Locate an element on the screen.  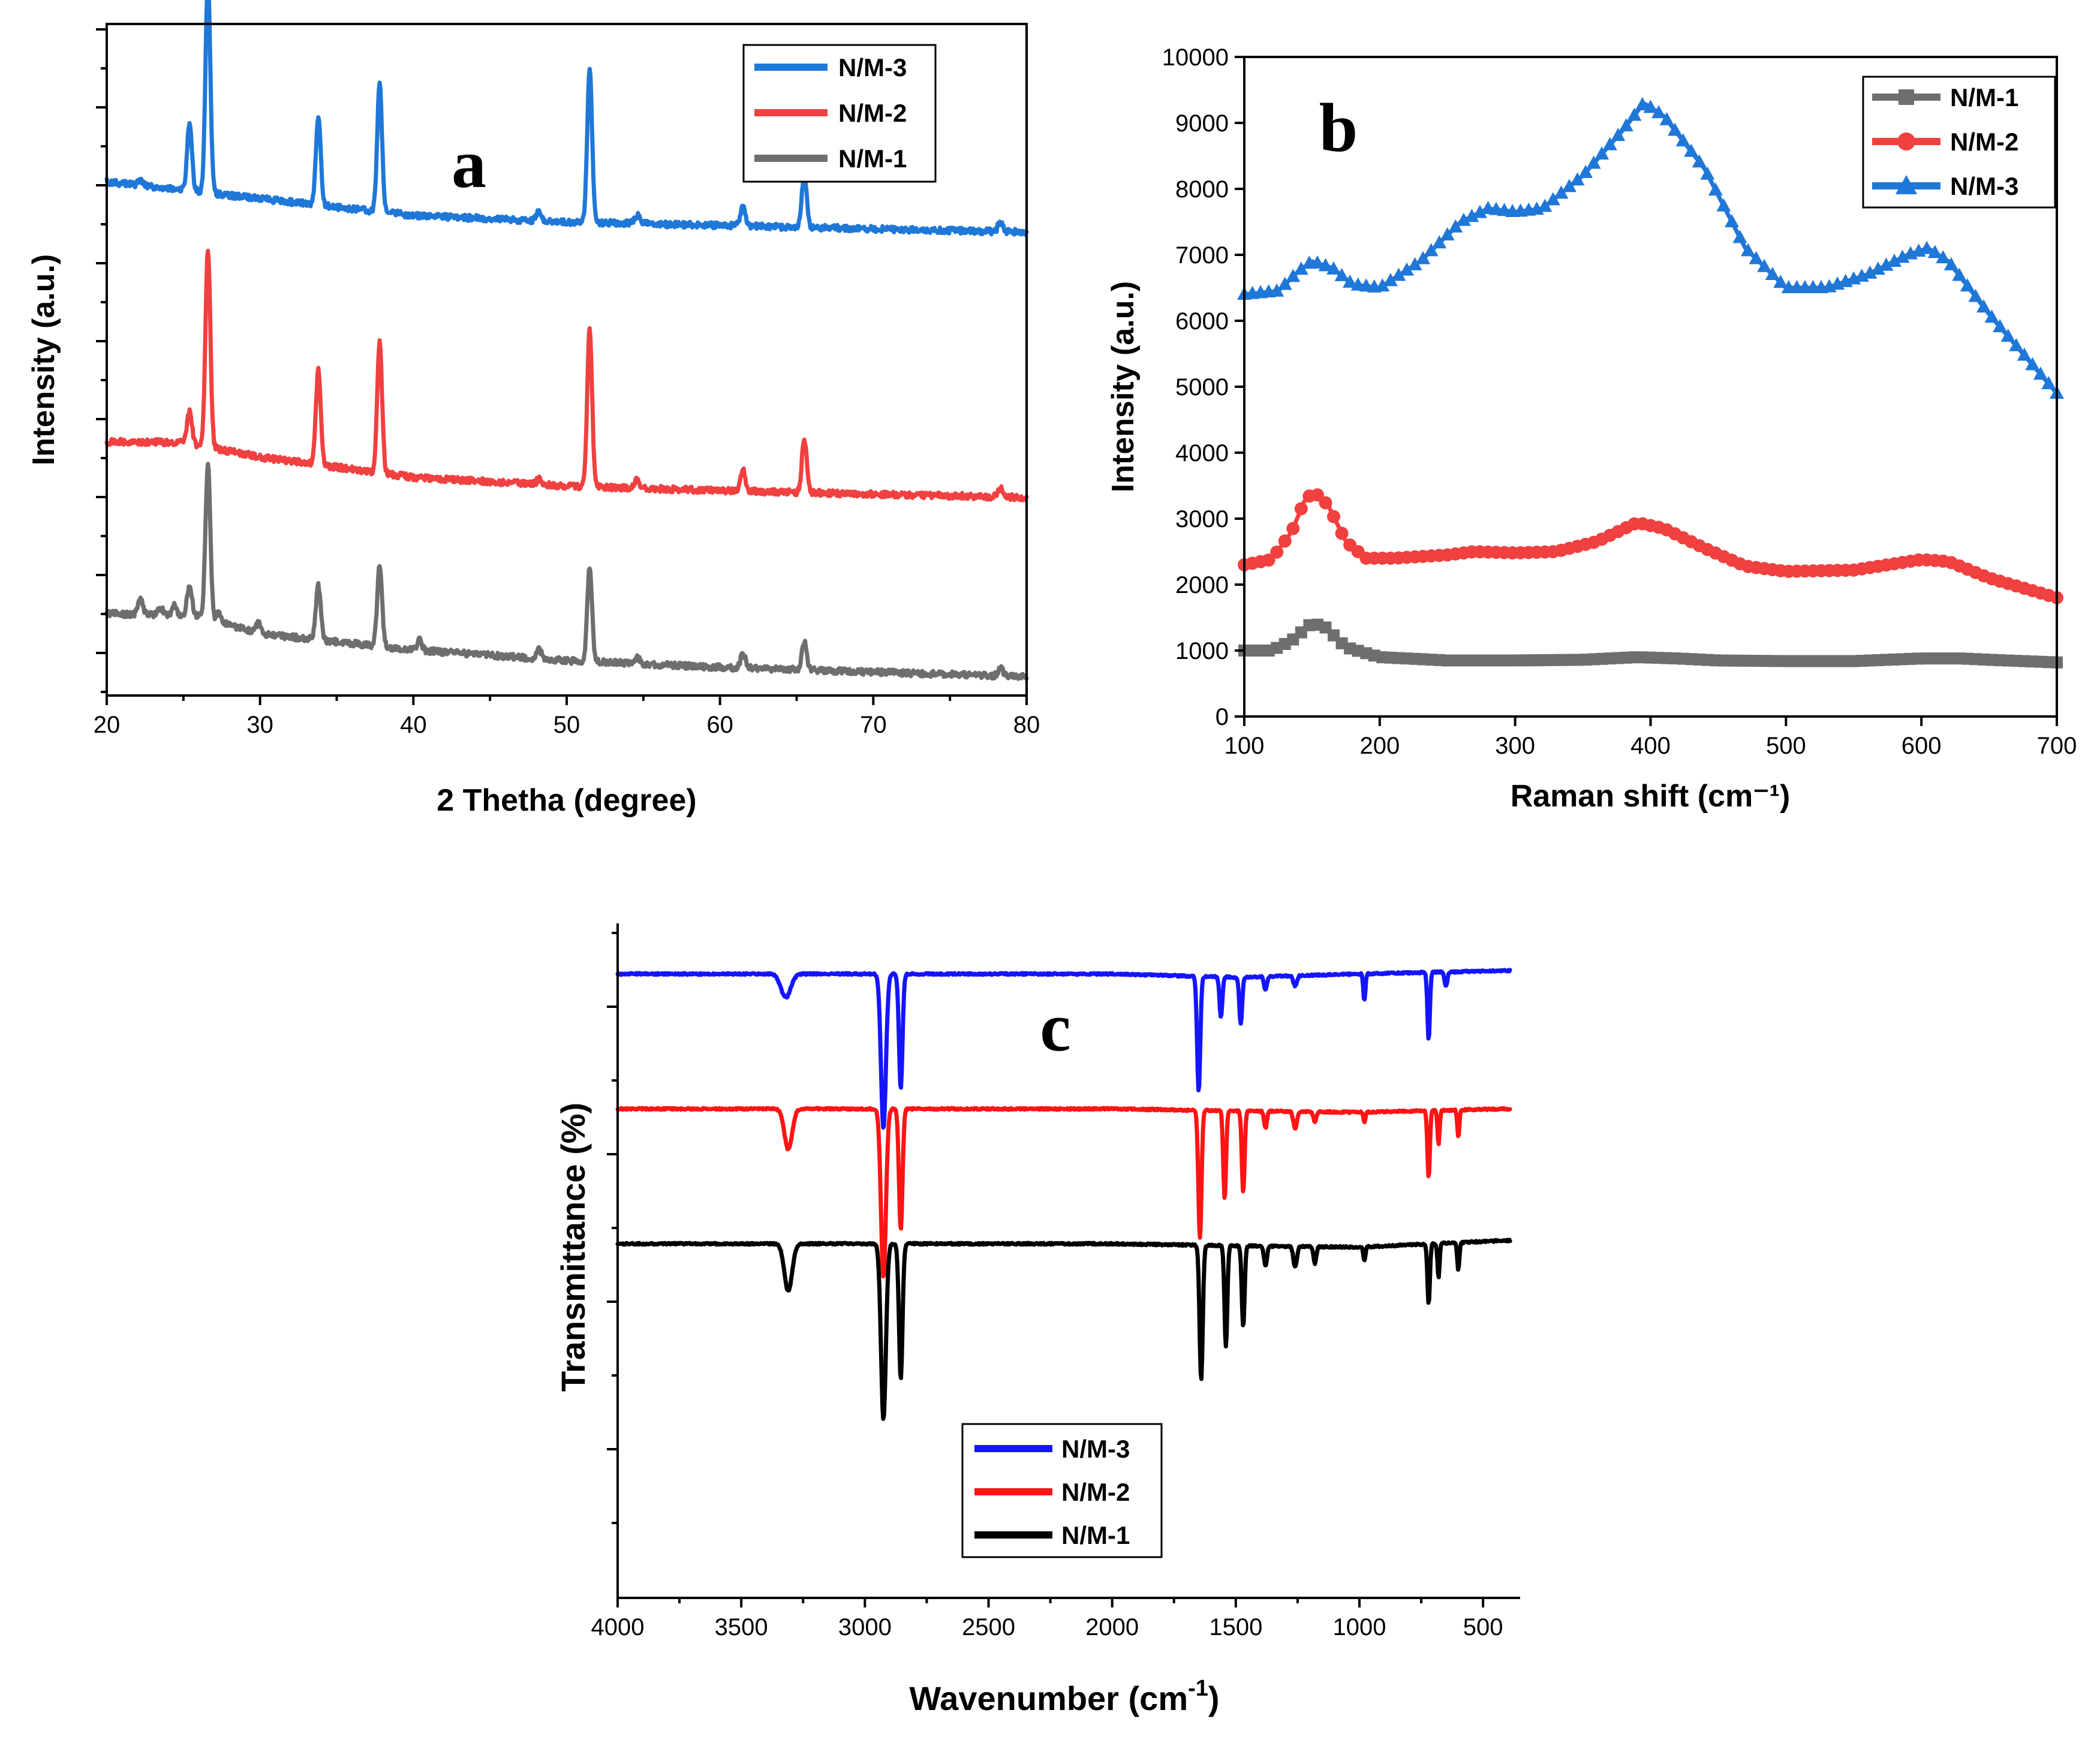
x-tick-label-c-500: 500 is located at coordinates (1483, 1627).